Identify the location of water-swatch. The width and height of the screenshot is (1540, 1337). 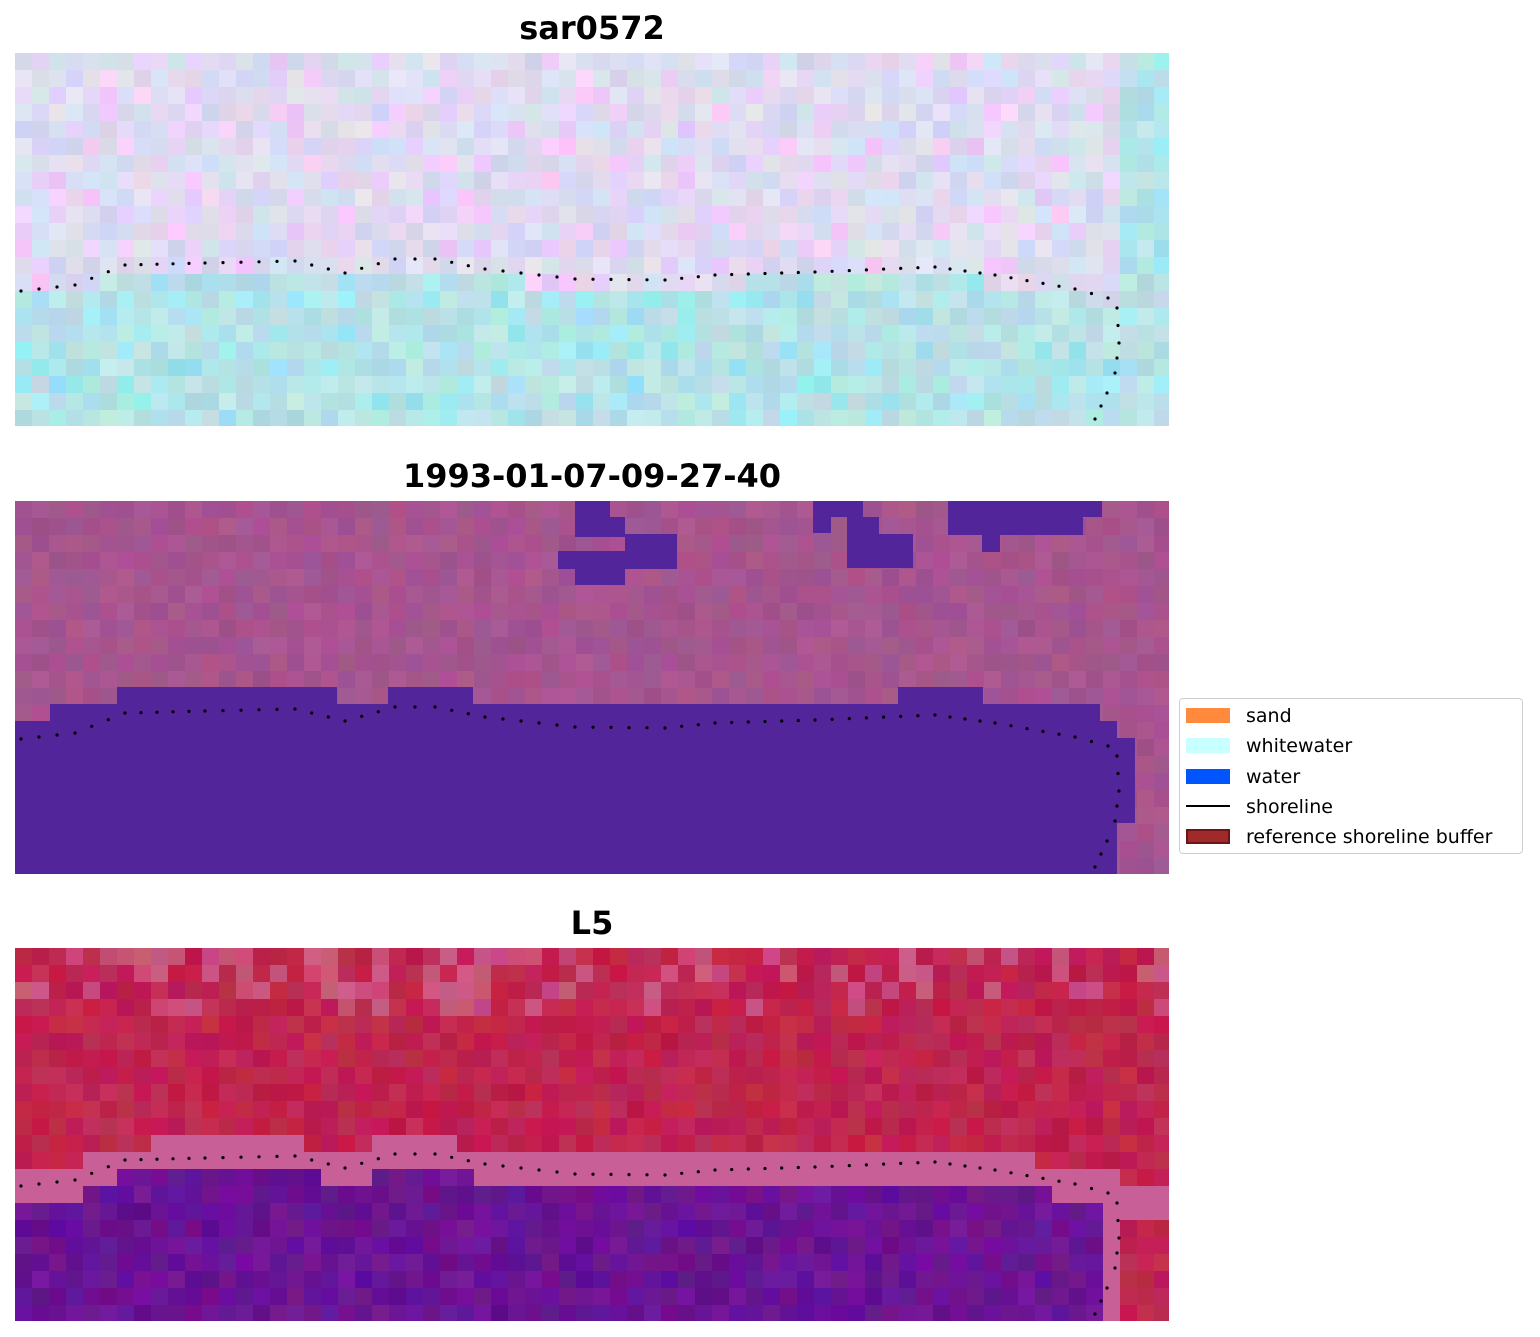
(1208, 776).